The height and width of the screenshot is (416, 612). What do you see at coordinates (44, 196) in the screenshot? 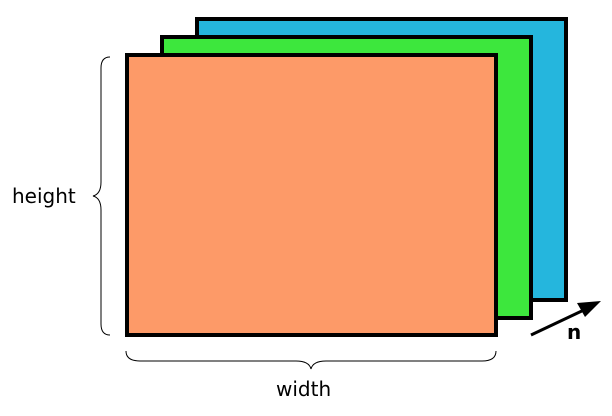
I see `height-label: height` at bounding box center [44, 196].